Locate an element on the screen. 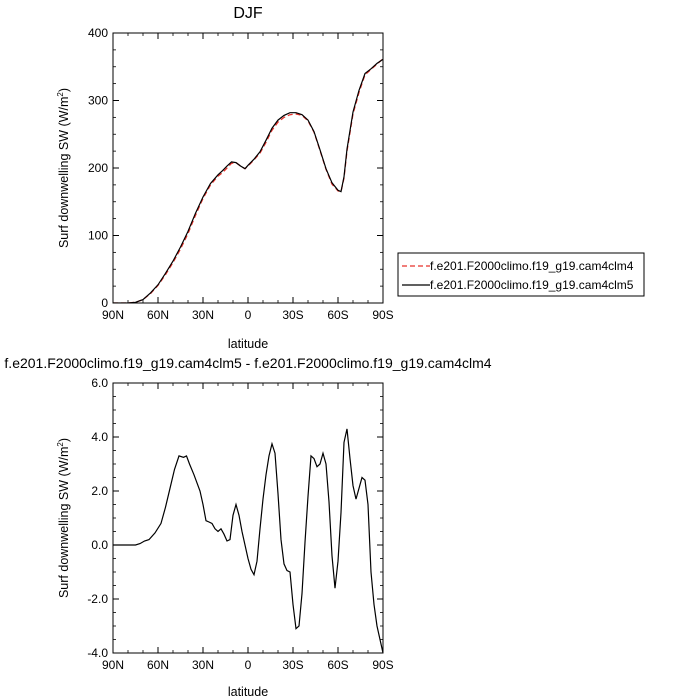 The image size is (700, 700). top-y-tick-label: 300 is located at coordinates (98, 101).